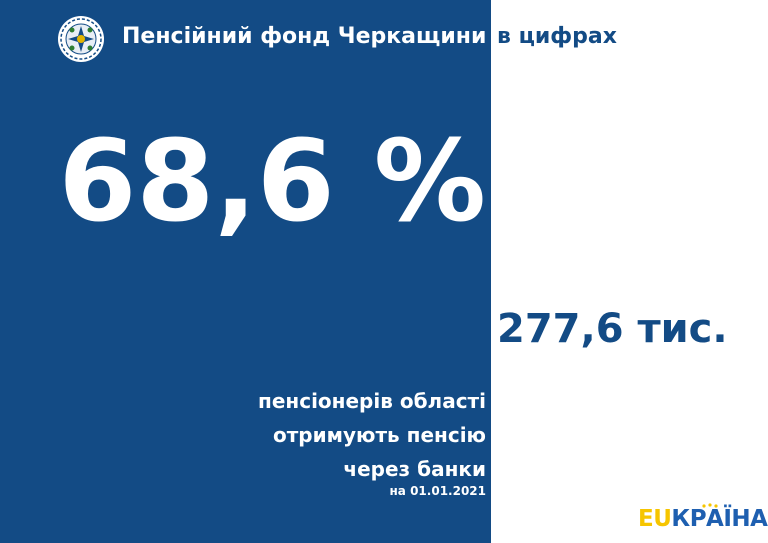  I want to click on pensioner-count: 277,6 тис., so click(612, 329).